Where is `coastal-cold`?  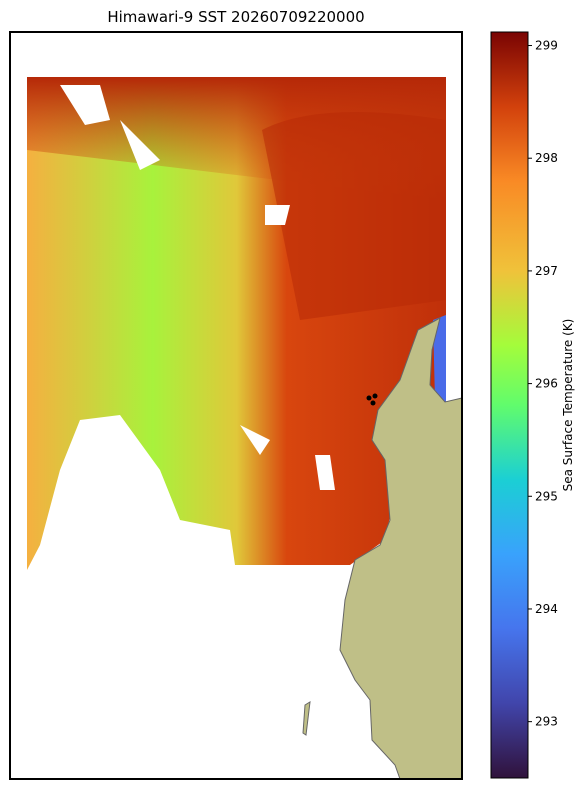 coastal-cold is located at coordinates (439, 360).